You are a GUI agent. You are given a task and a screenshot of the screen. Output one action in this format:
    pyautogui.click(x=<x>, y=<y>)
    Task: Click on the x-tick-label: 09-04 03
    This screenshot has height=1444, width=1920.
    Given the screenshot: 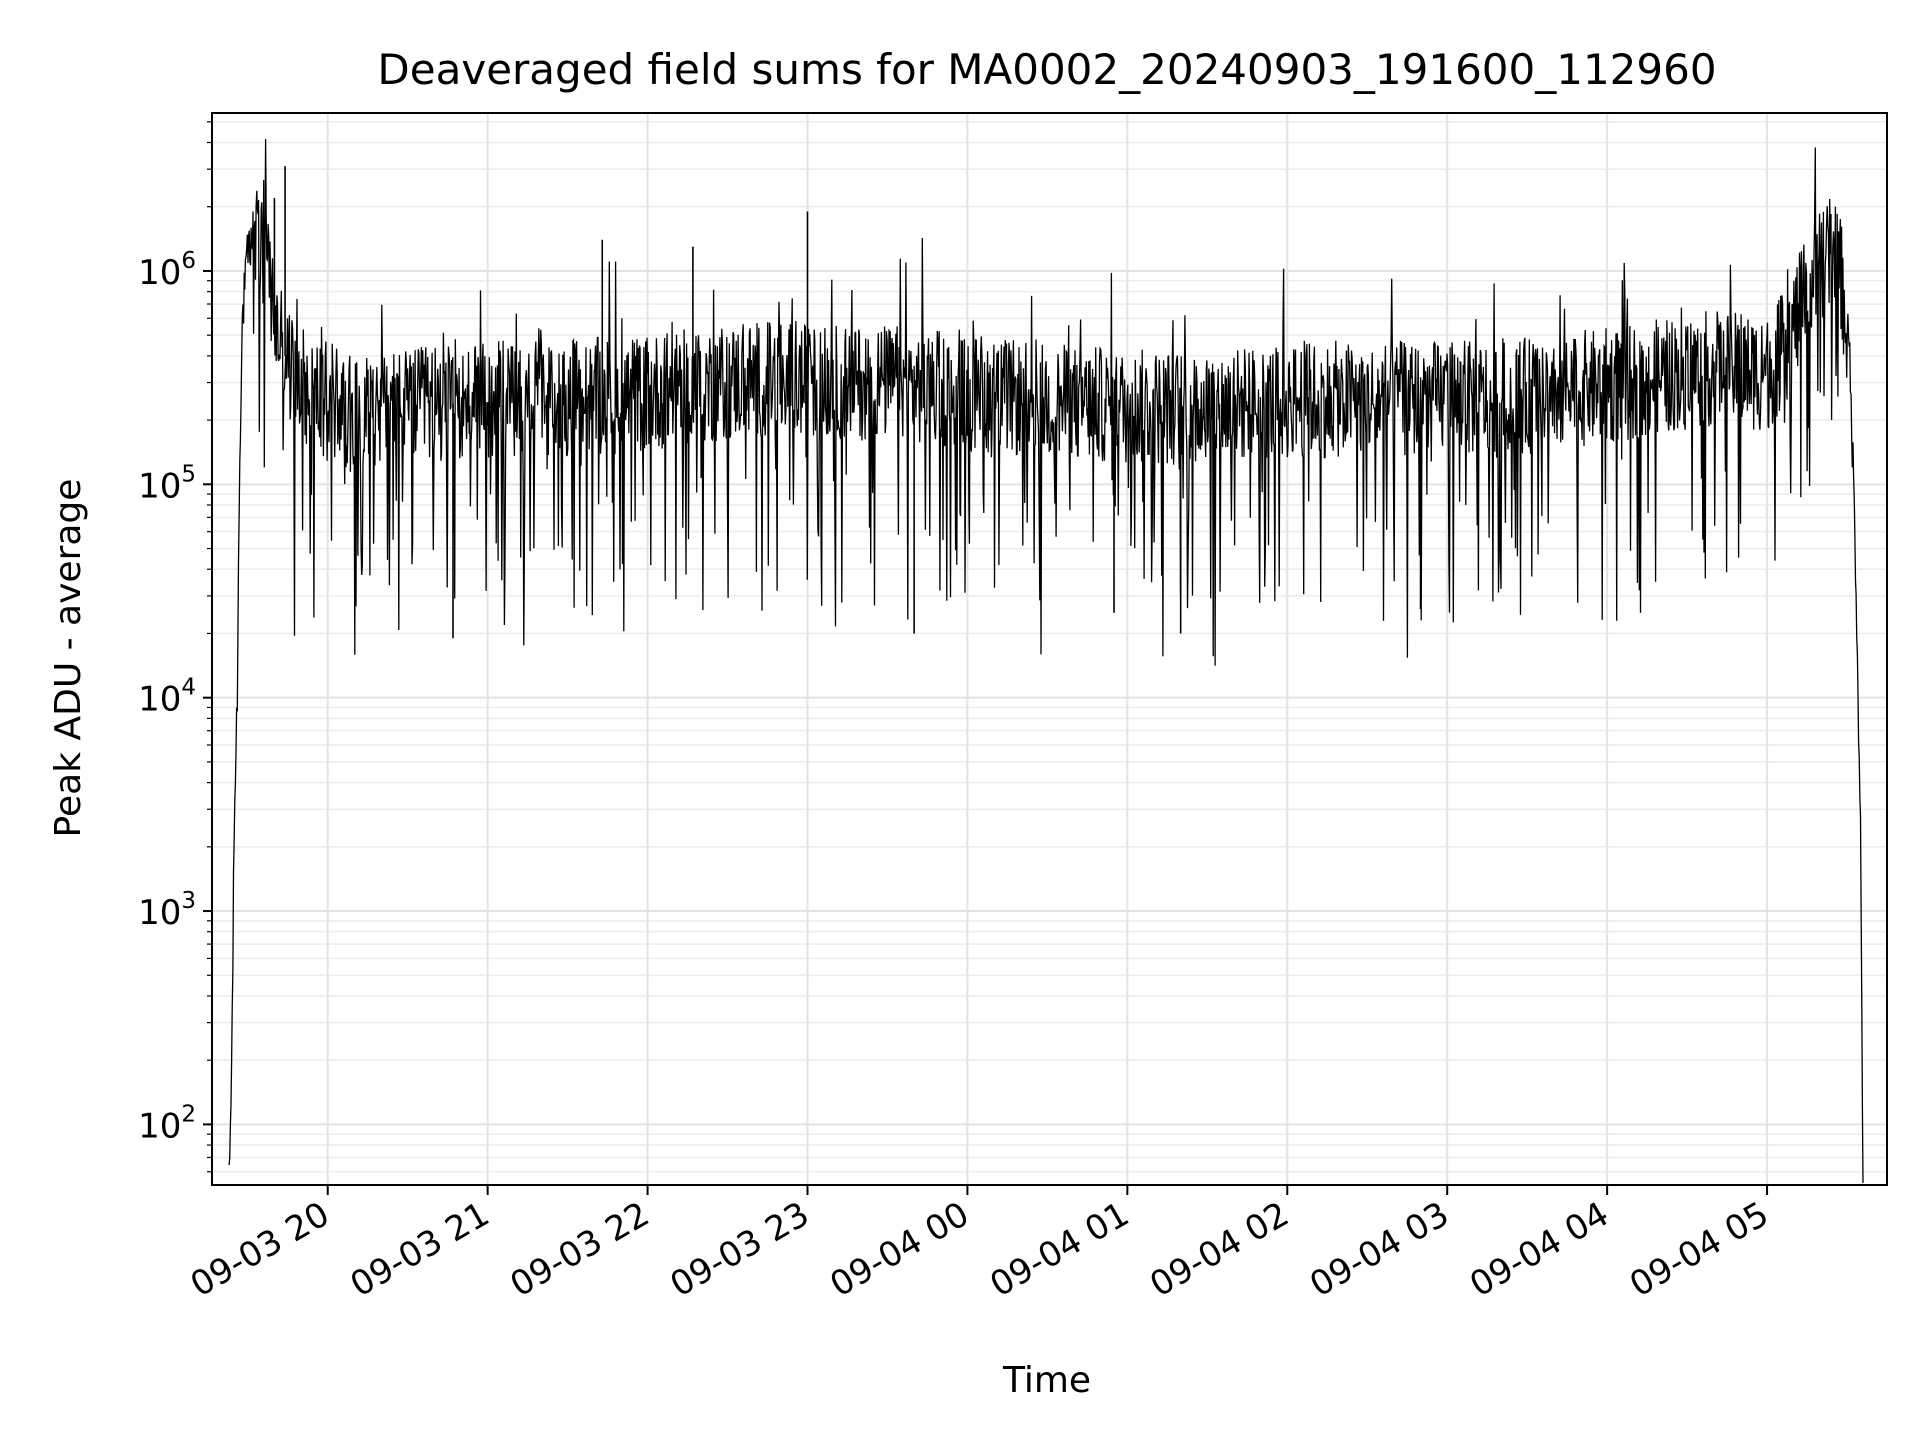 What is the action you would take?
    pyautogui.click(x=1379, y=1249)
    